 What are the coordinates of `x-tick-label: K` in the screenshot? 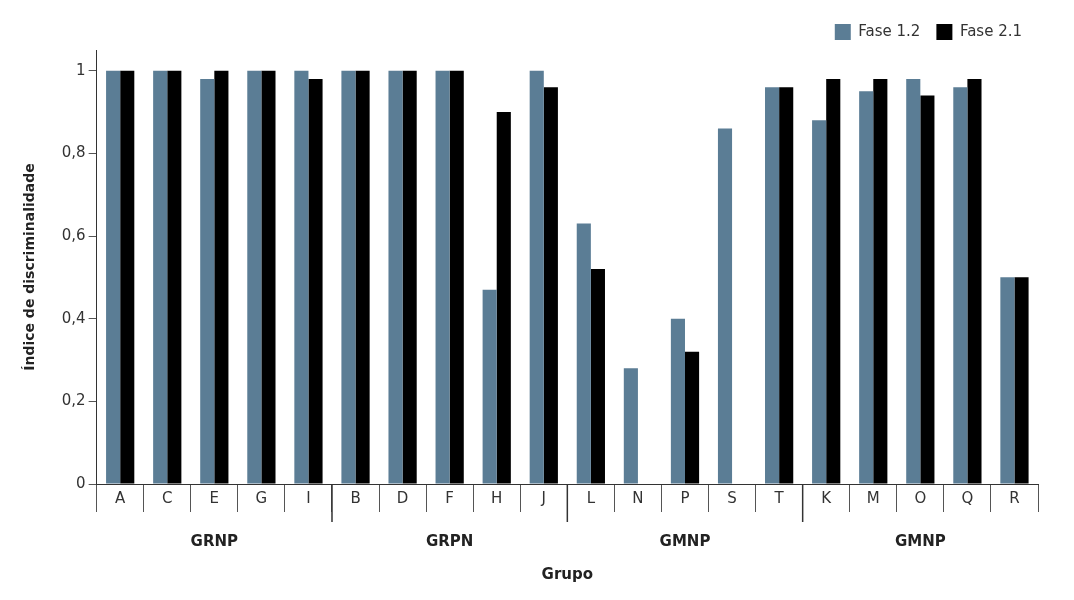 It's located at (827, 497).